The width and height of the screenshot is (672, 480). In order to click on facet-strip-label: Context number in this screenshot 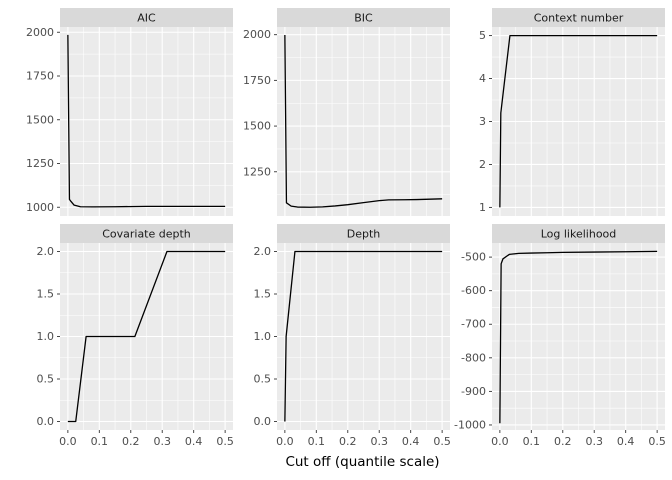, I will do `click(579, 18)`.